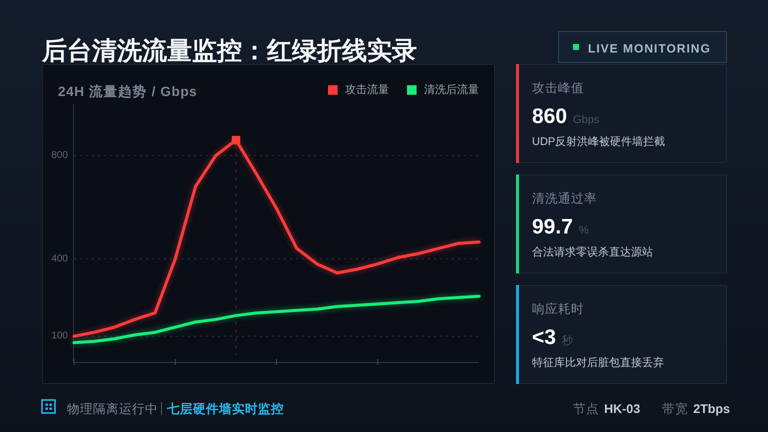  Describe the element at coordinates (552, 227) in the screenshot. I see `card-value: 99.7` at that location.